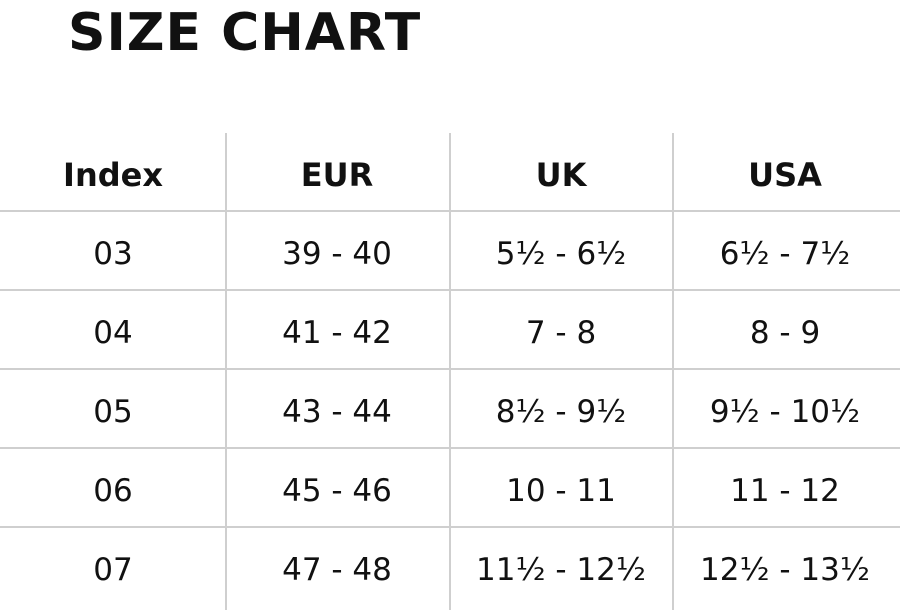 This screenshot has height=610, width=900. What do you see at coordinates (785, 570) in the screenshot?
I see `table-cell: 12½ - 13½` at bounding box center [785, 570].